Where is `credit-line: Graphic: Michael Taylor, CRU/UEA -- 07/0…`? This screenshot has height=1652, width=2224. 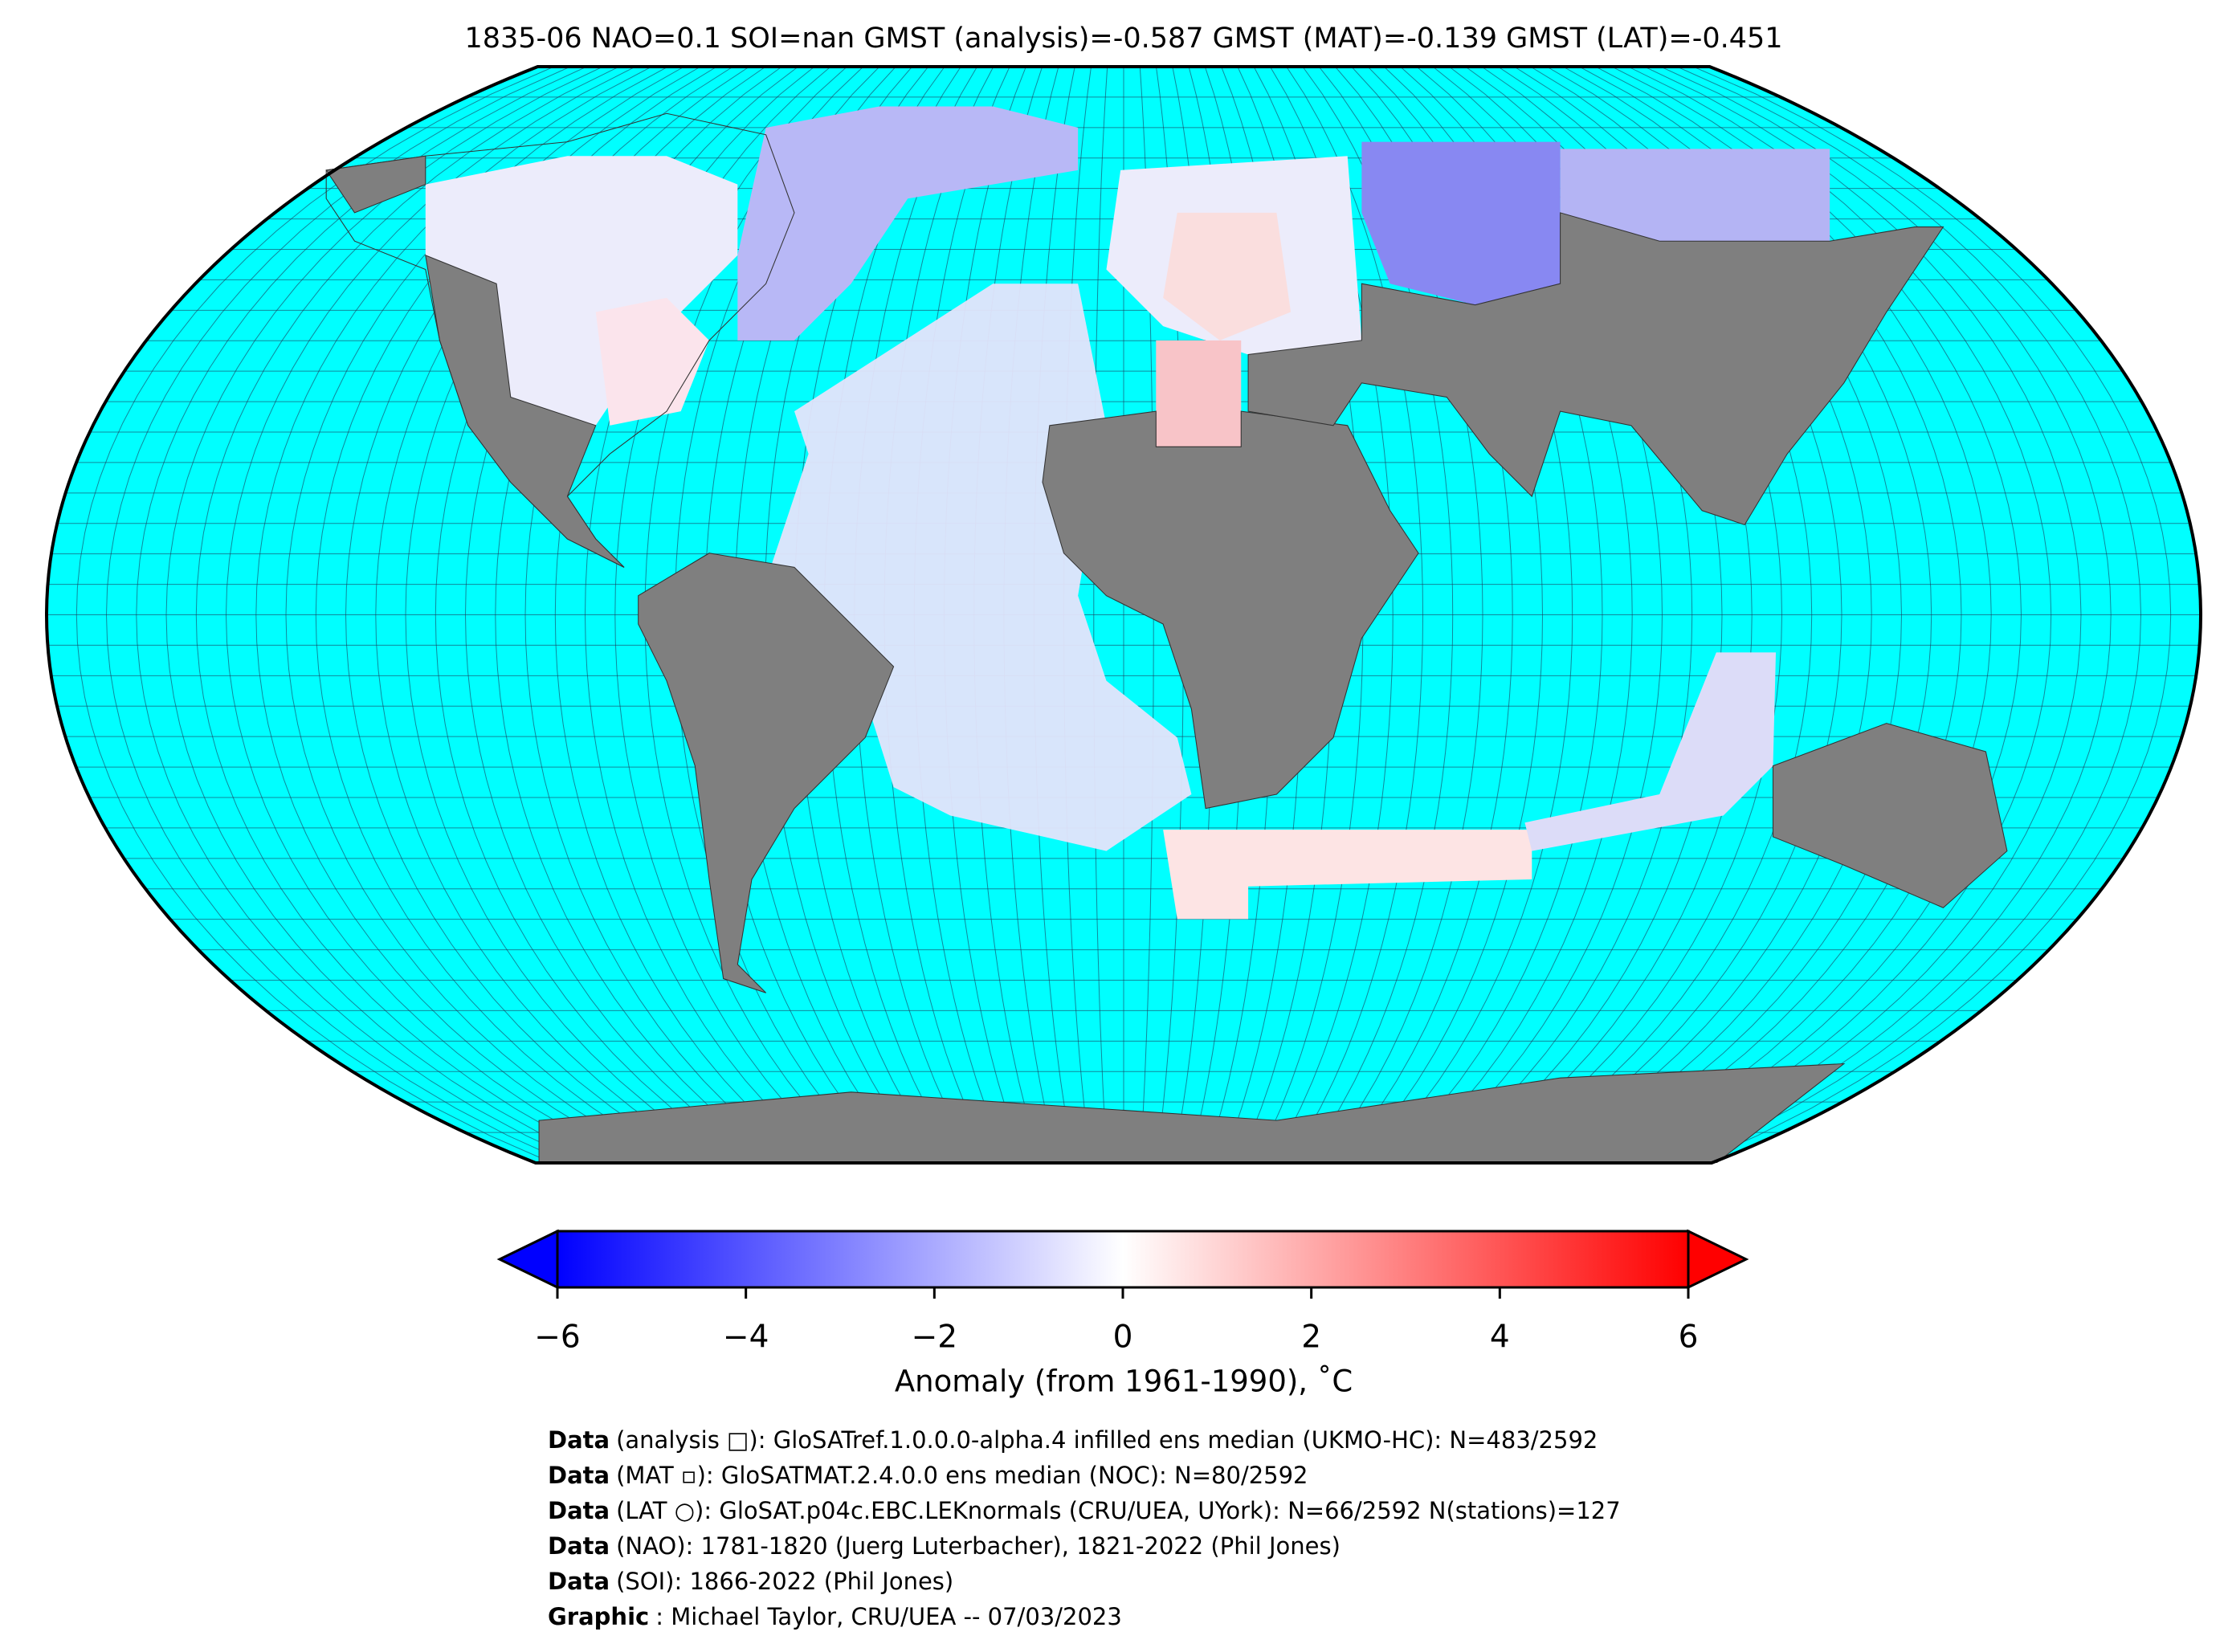
credit-line: Graphic: Michael Taylor, CRU/UEA -- 07/0… is located at coordinates (835, 1616).